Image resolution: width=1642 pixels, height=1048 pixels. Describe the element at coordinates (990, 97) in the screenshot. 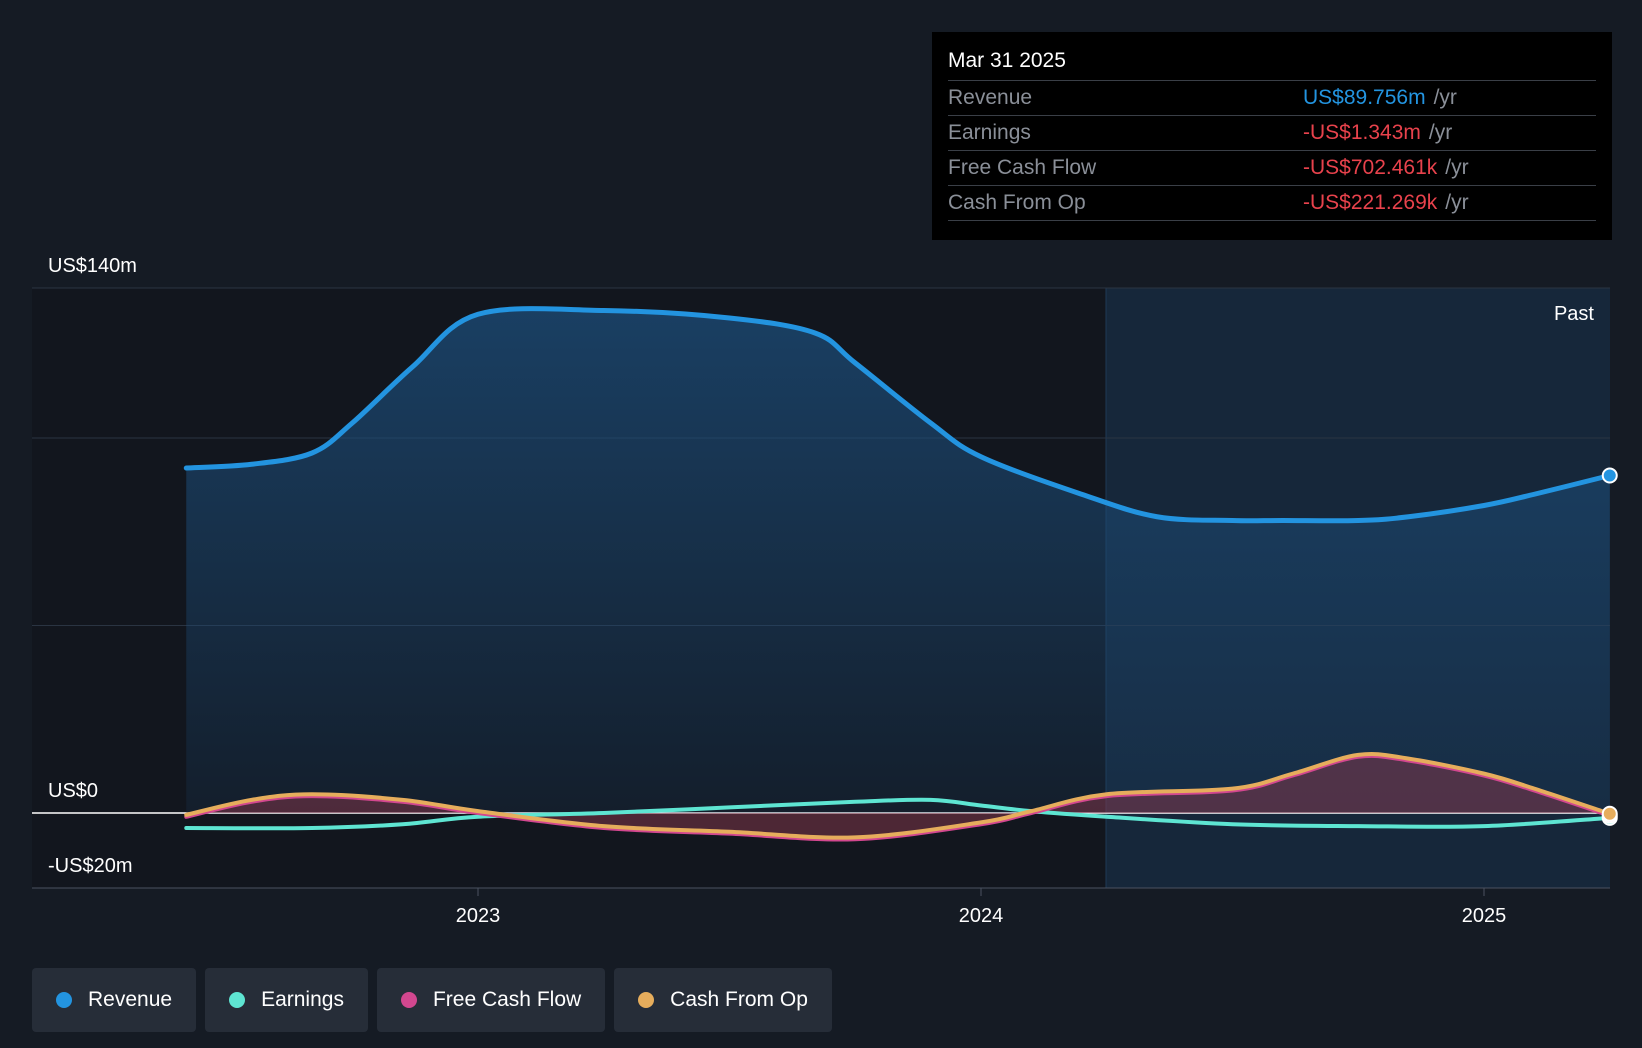

I see `tooltip-metric: Revenue` at that location.